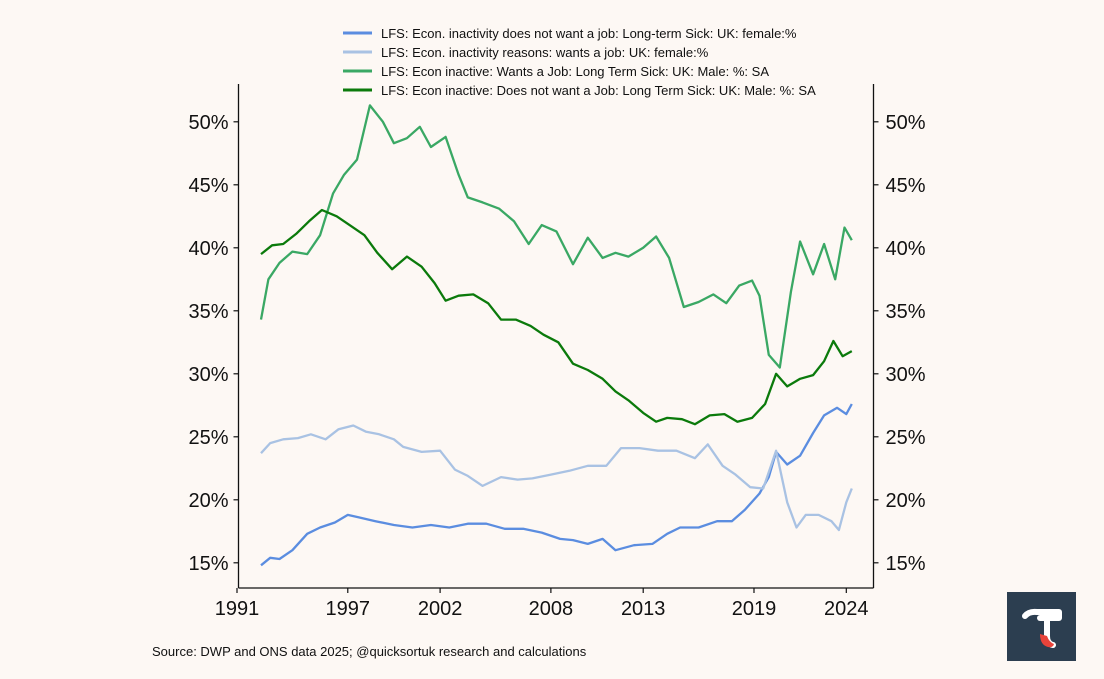 This screenshot has width=1104, height=679. I want to click on left-y-axis: 15% 20% 25% 30% 35% 40% 45% 50%, so click(214, 336).